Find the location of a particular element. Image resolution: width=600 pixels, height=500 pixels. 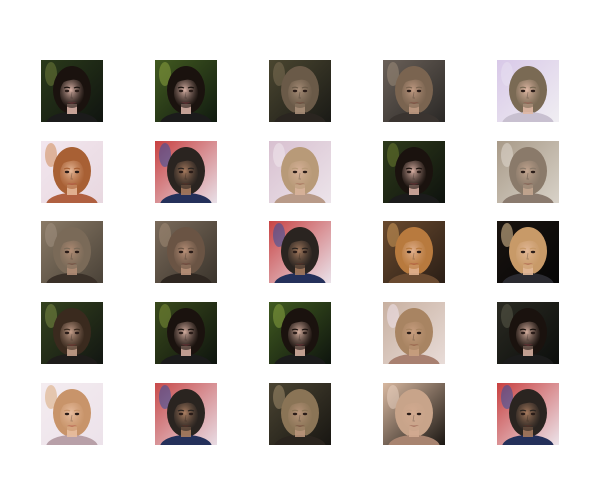

face-image-r1-c5 is located at coordinates (528, 91).